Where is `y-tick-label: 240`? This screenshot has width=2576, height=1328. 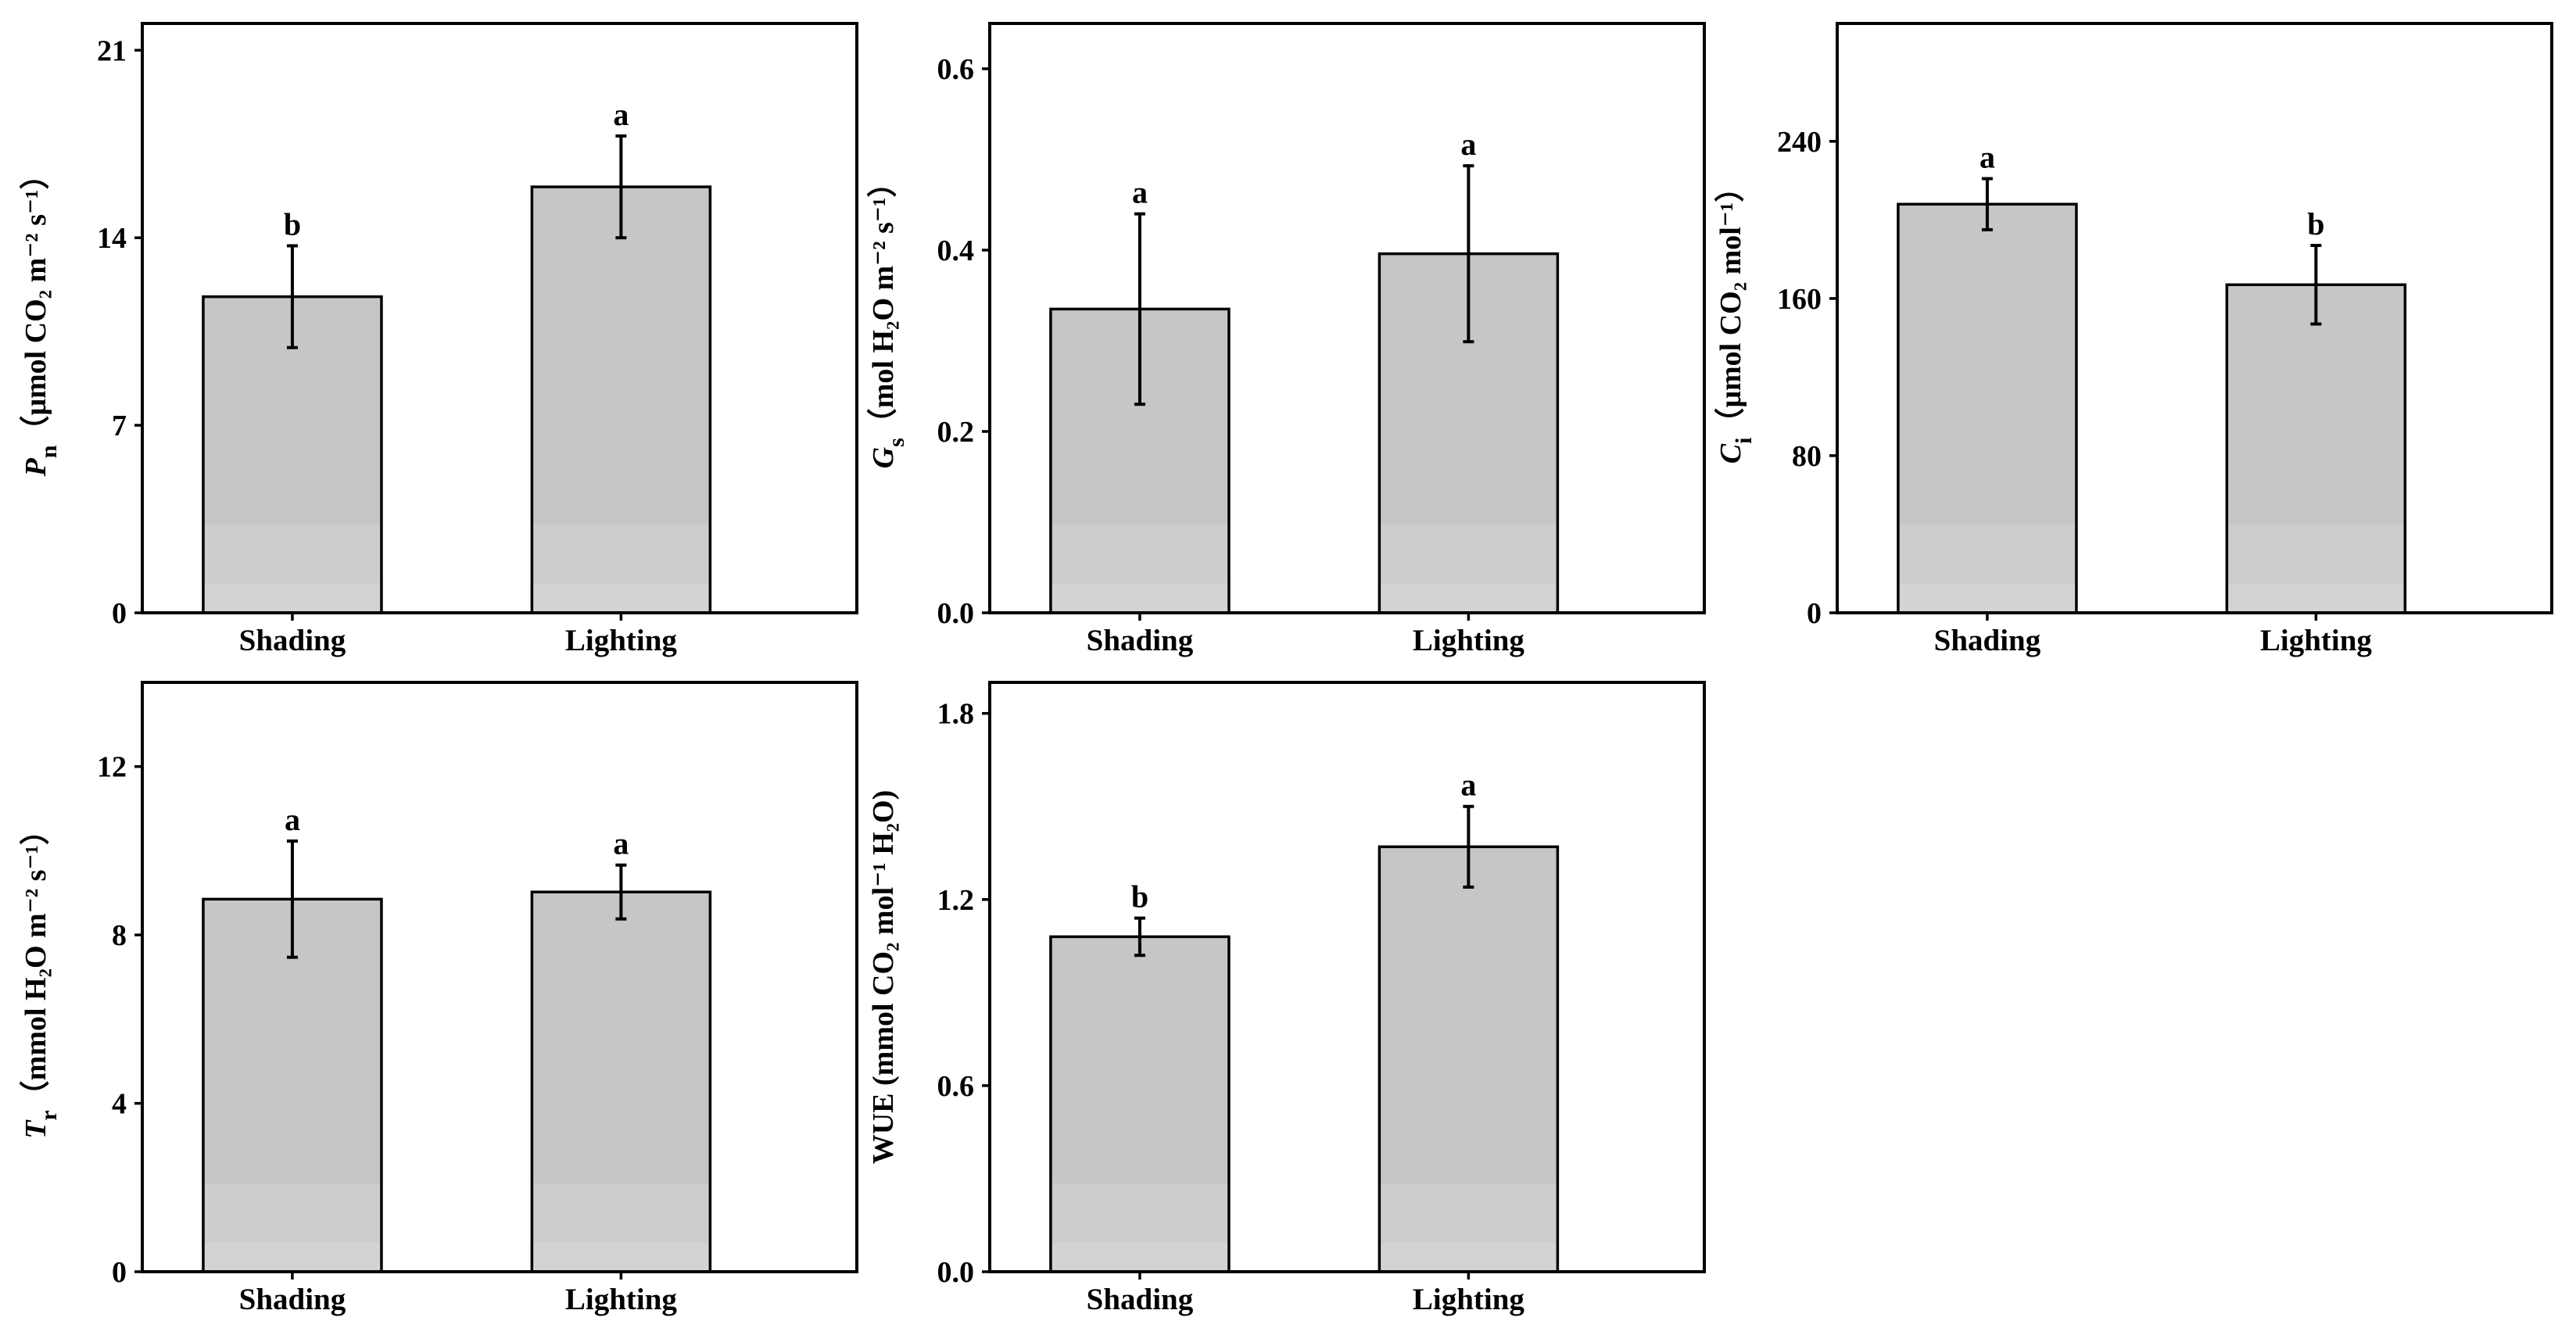
y-tick-label: 240 is located at coordinates (1799, 143).